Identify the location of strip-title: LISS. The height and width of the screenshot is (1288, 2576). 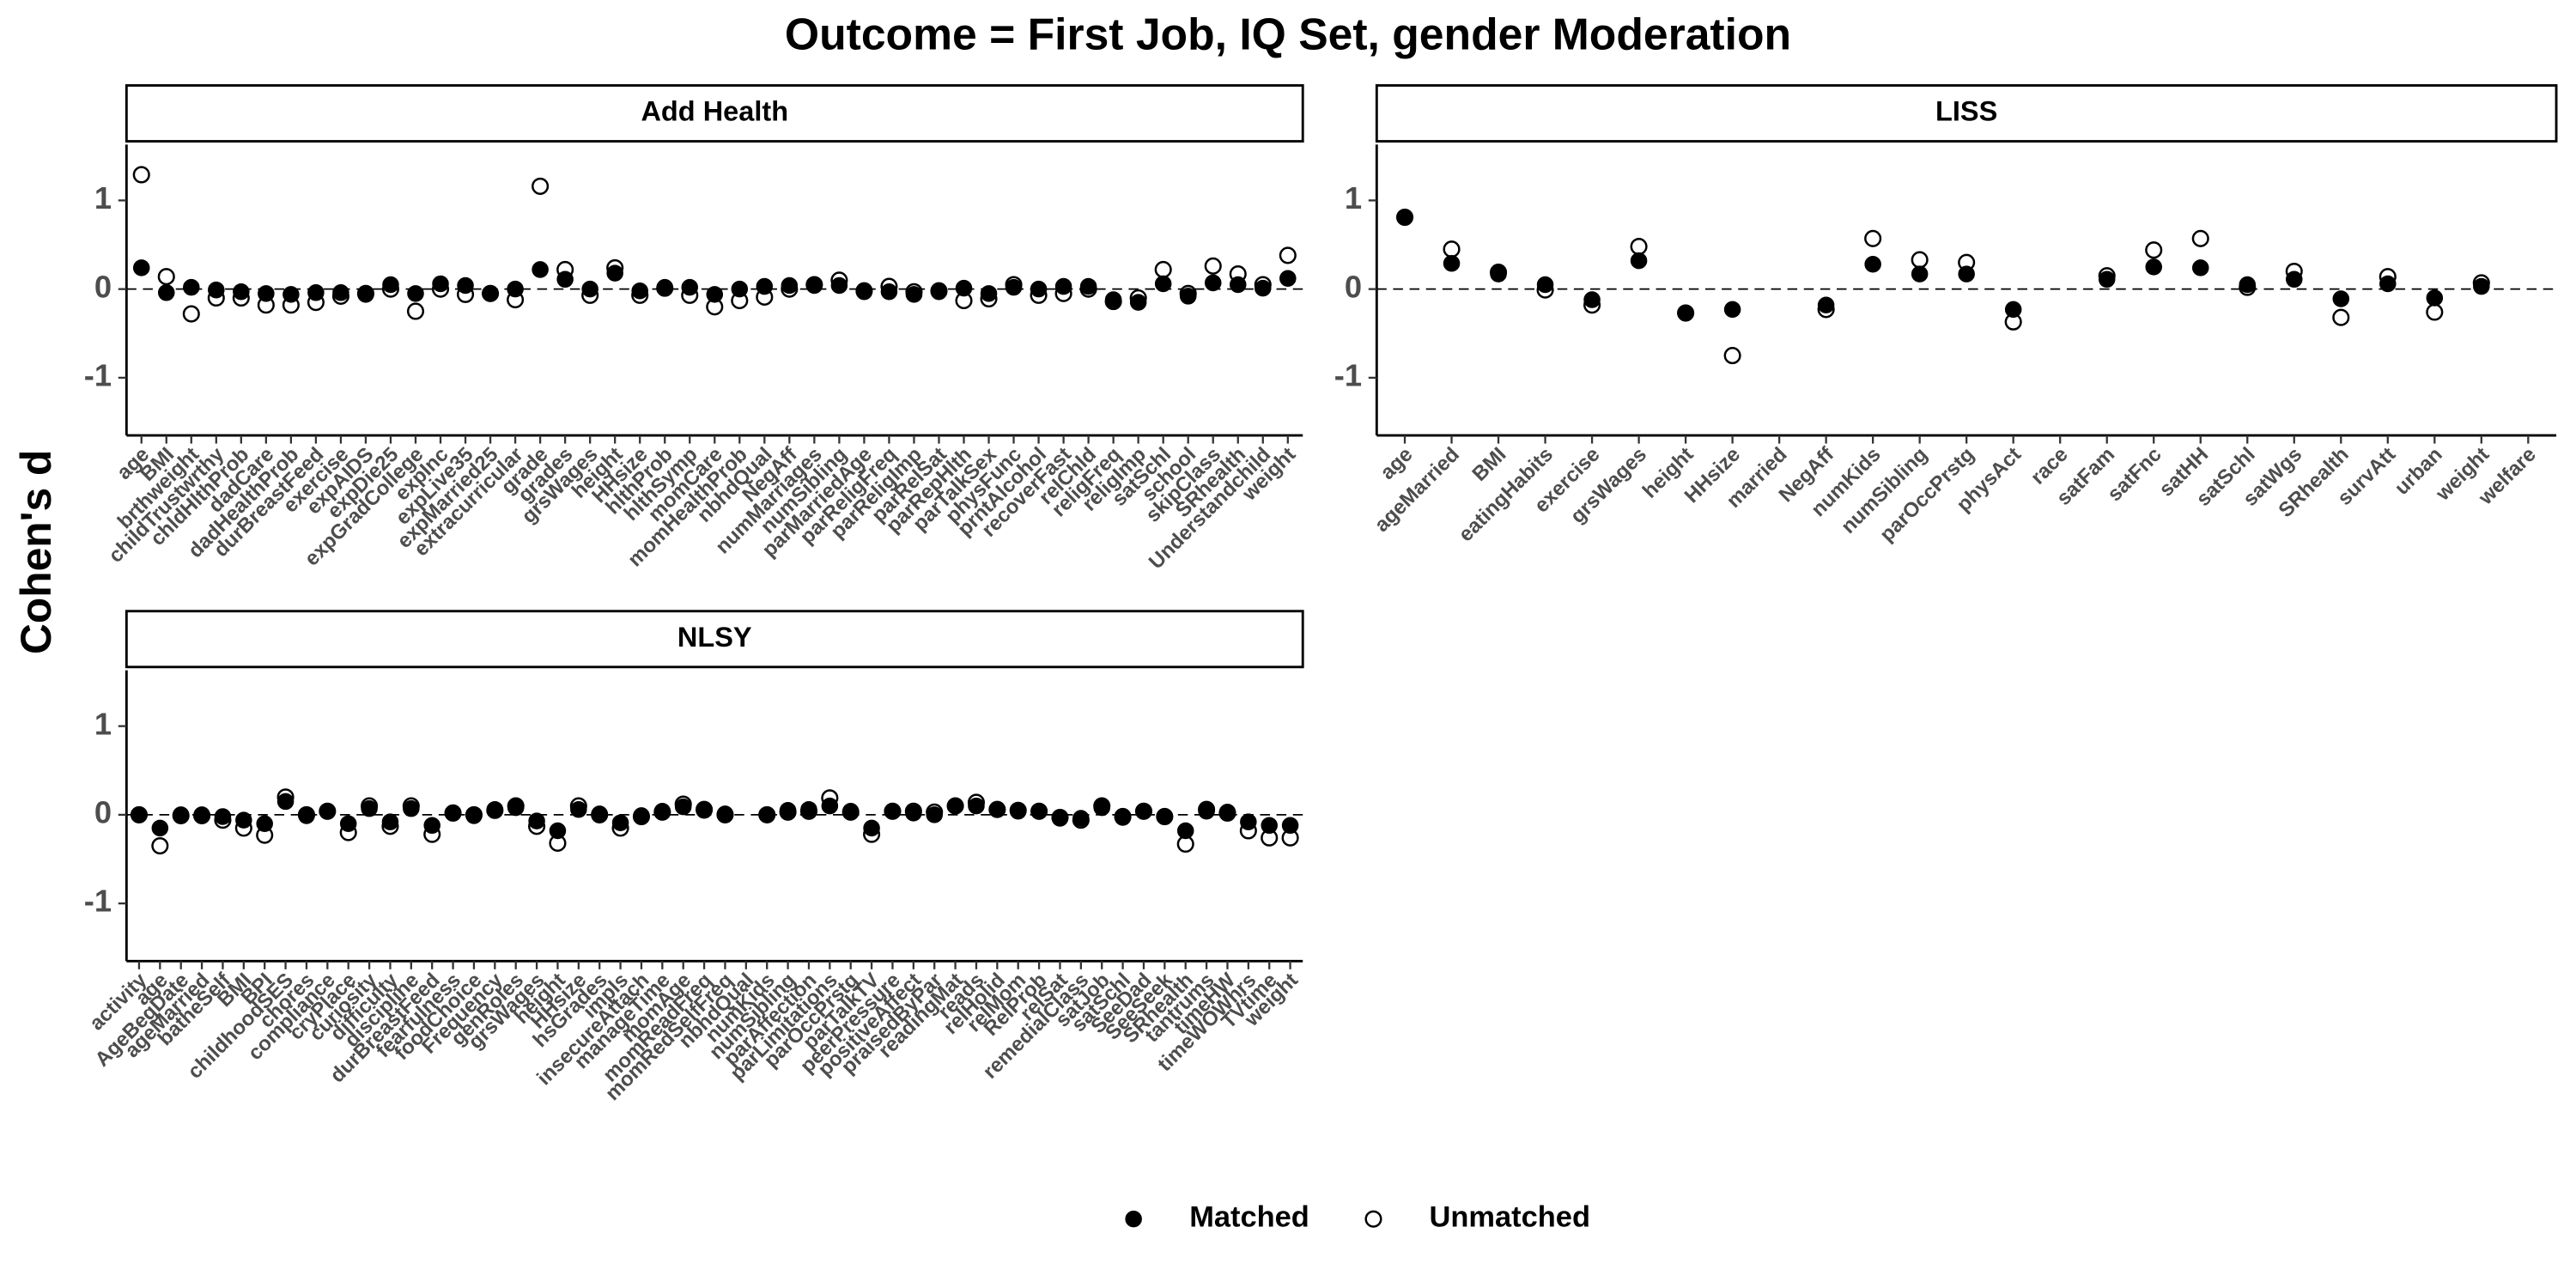
(1966, 112).